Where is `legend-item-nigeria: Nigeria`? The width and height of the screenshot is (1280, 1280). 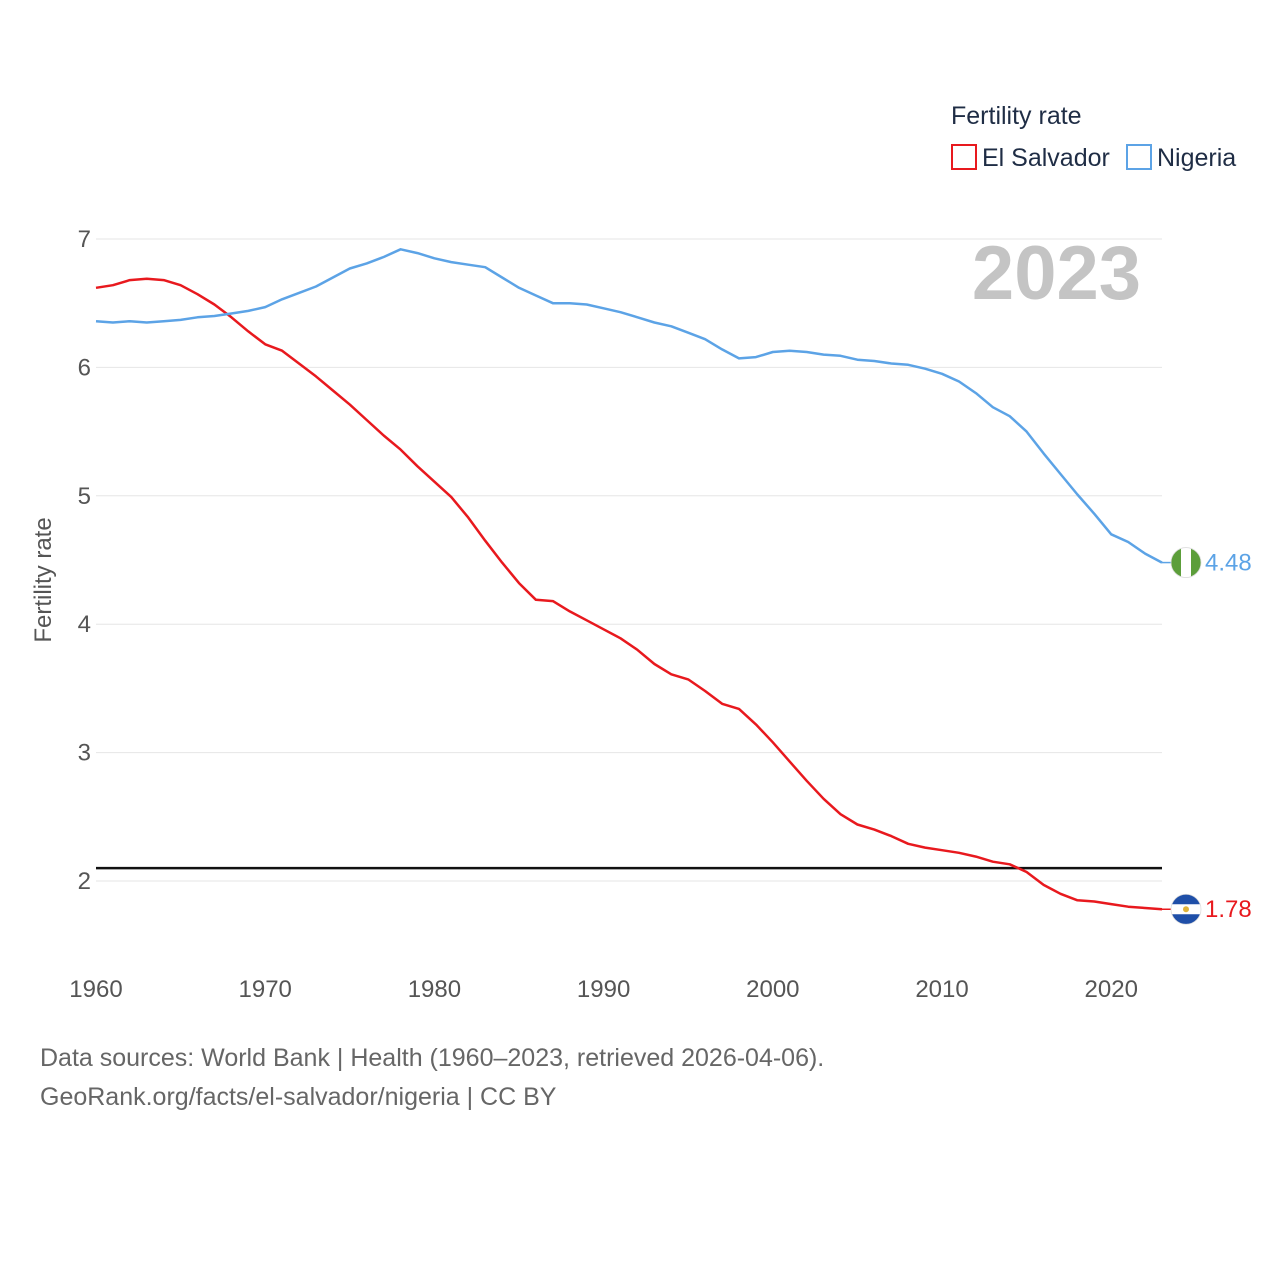
legend-item-nigeria: Nigeria is located at coordinates (1181, 158).